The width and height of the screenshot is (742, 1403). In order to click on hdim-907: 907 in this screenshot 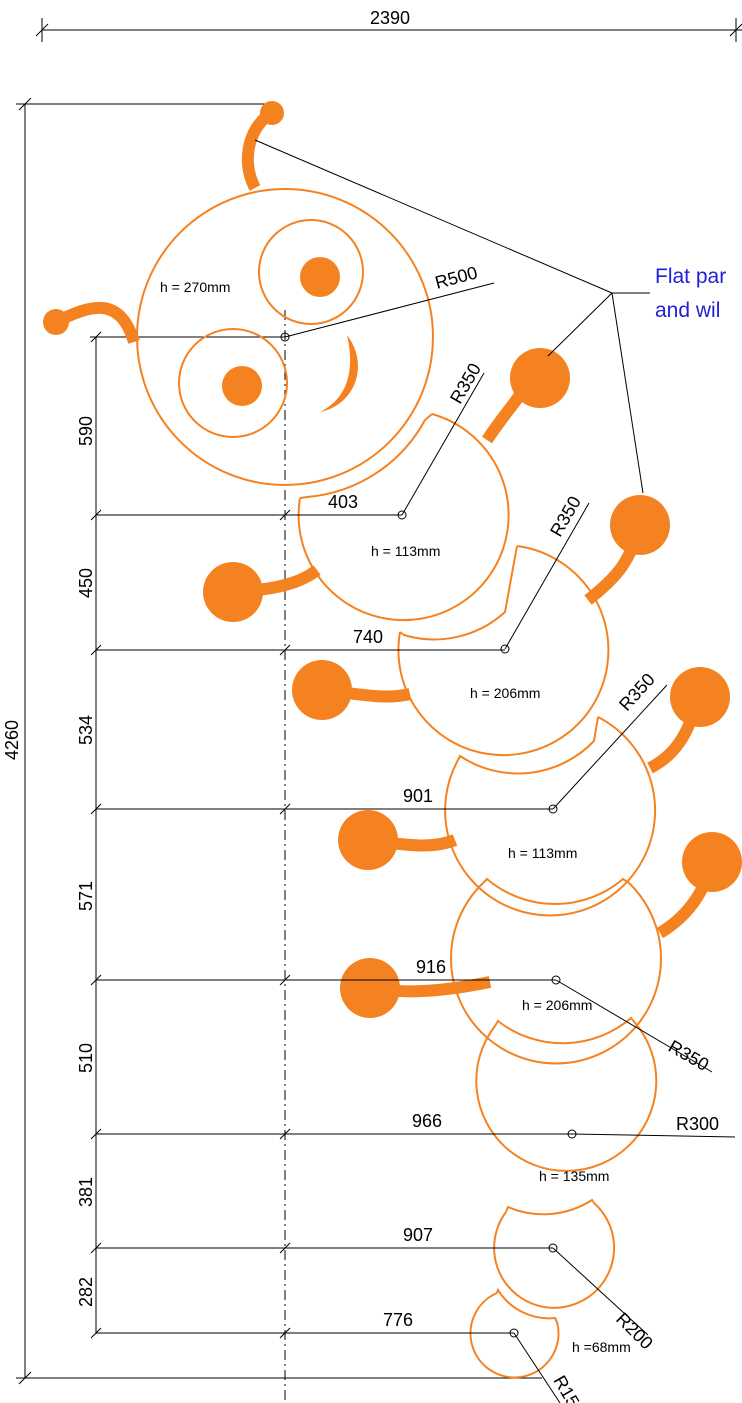, I will do `click(418, 1235)`.